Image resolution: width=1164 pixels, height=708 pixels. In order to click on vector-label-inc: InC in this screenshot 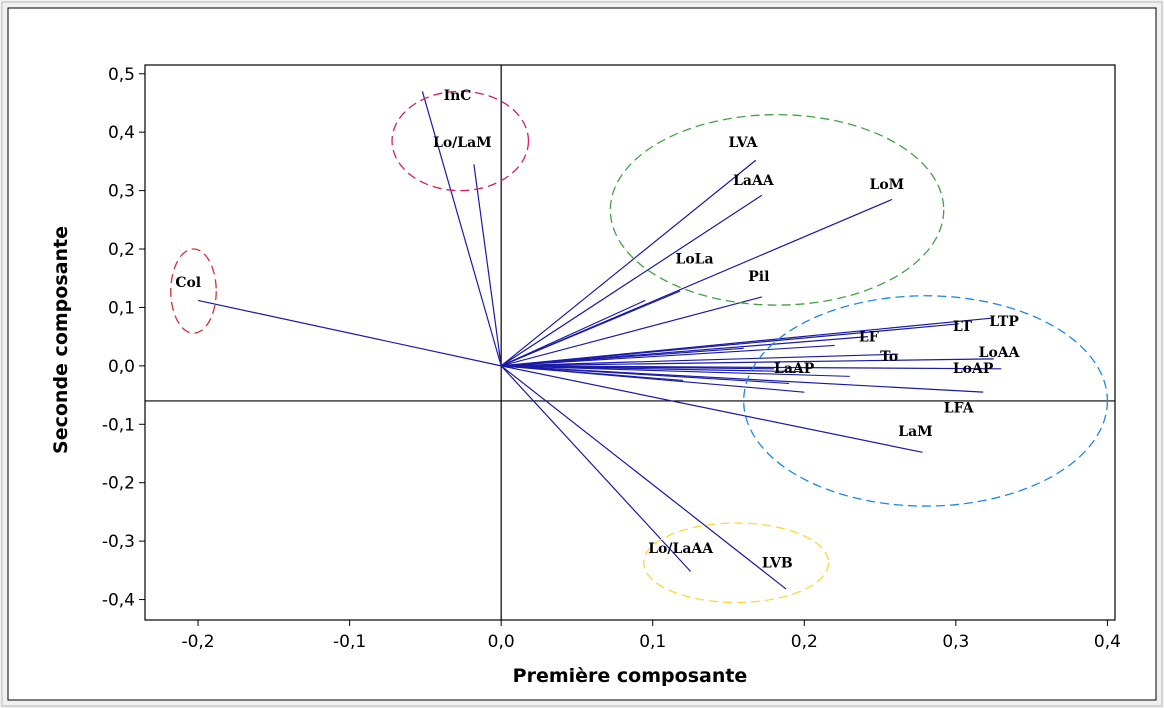, I will do `click(458, 96)`.